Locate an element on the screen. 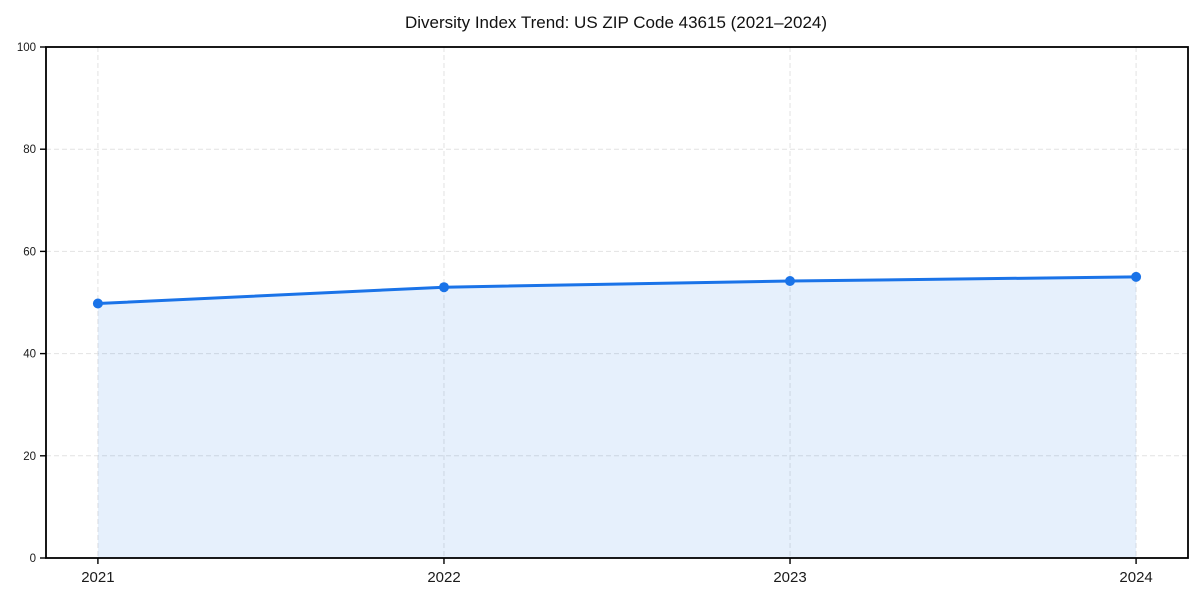 The height and width of the screenshot is (605, 1200). x-tick-label: 2023 is located at coordinates (789, 577).